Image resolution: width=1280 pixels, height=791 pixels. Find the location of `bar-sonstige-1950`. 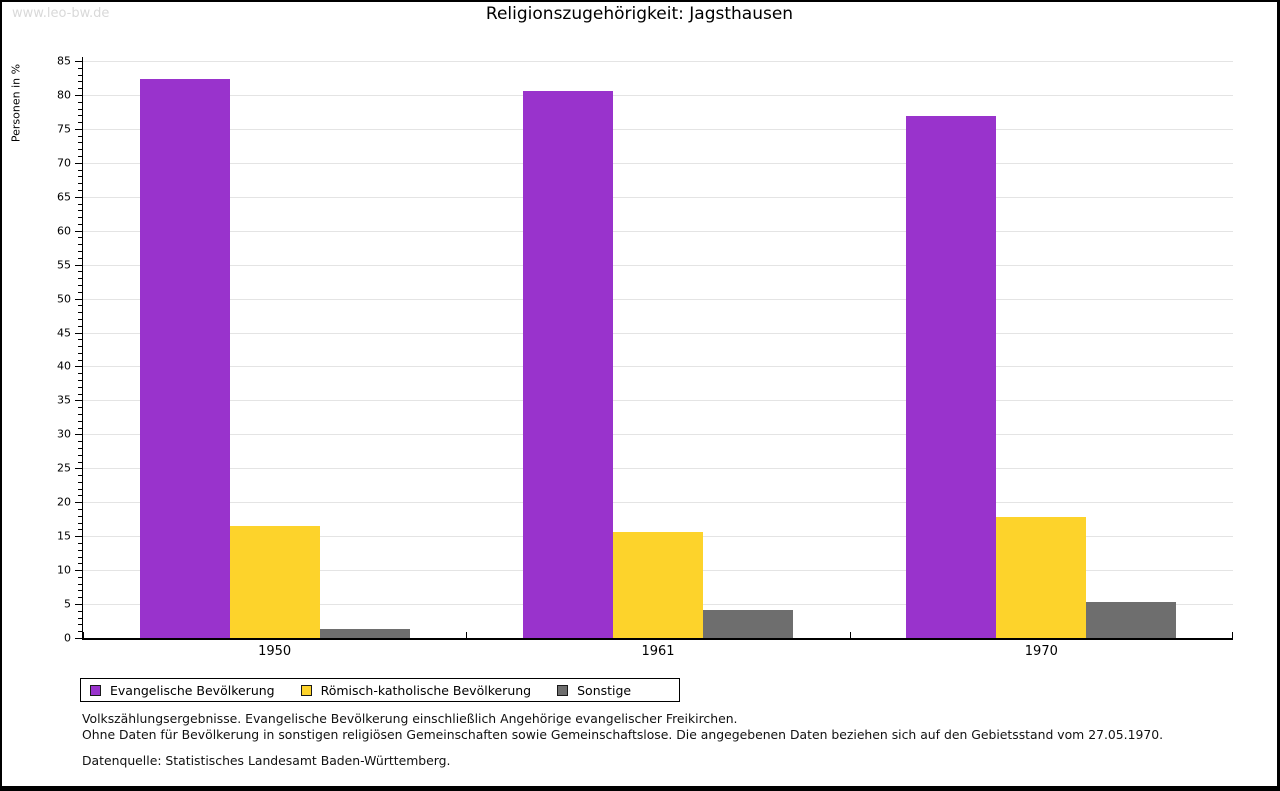

bar-sonstige-1950 is located at coordinates (364, 633).